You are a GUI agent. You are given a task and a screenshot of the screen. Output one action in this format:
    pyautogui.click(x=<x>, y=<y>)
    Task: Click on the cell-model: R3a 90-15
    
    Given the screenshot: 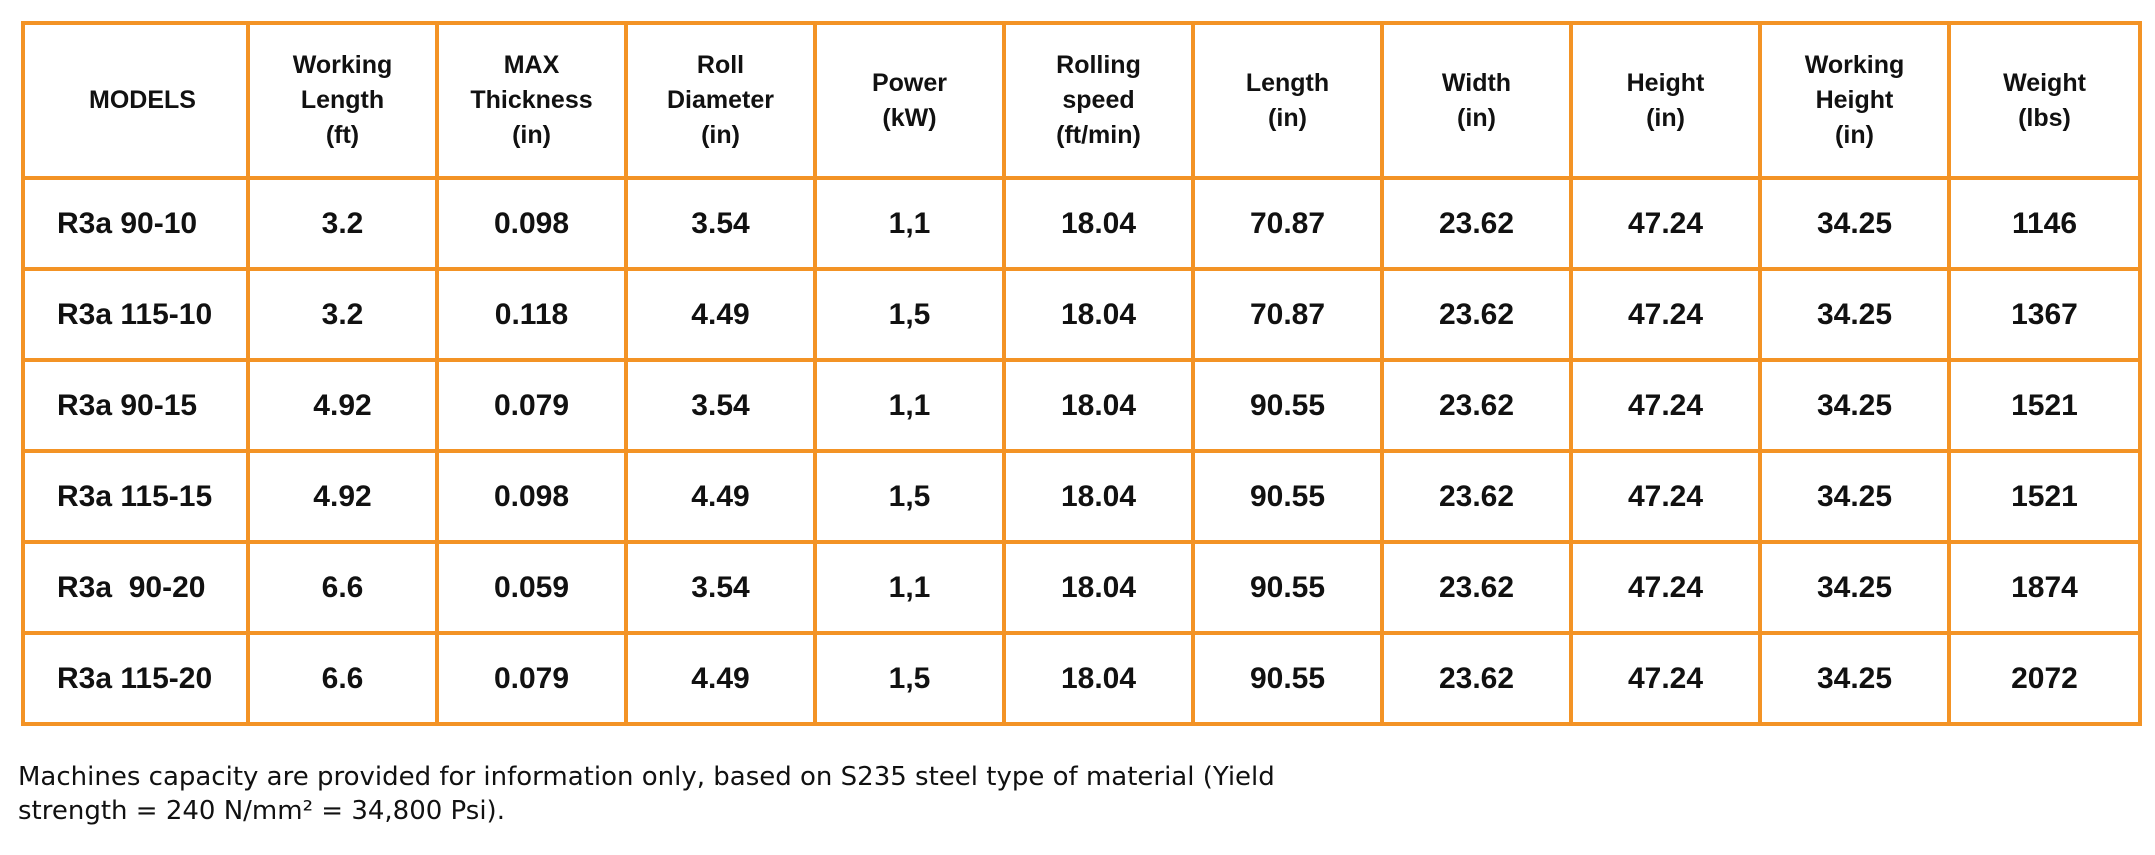 What is the action you would take?
    pyautogui.click(x=135, y=405)
    